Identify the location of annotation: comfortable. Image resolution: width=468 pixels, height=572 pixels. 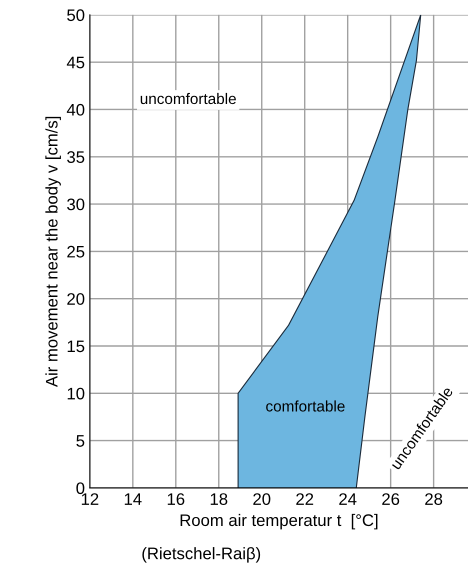
(305, 406).